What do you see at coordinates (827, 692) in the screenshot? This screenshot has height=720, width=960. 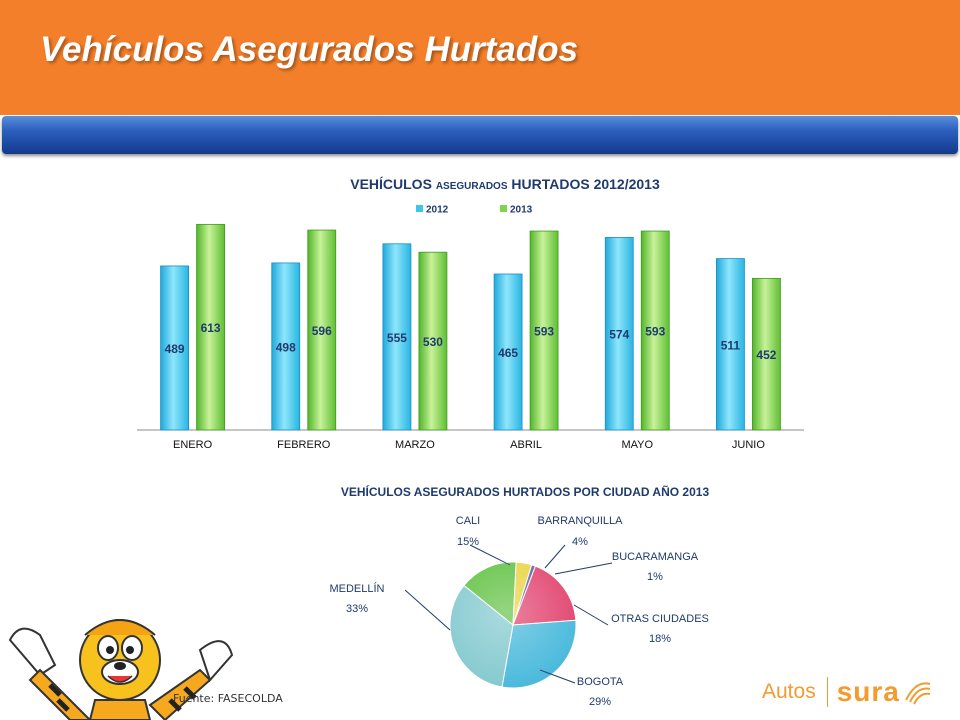 I see `logo-separator` at bounding box center [827, 692].